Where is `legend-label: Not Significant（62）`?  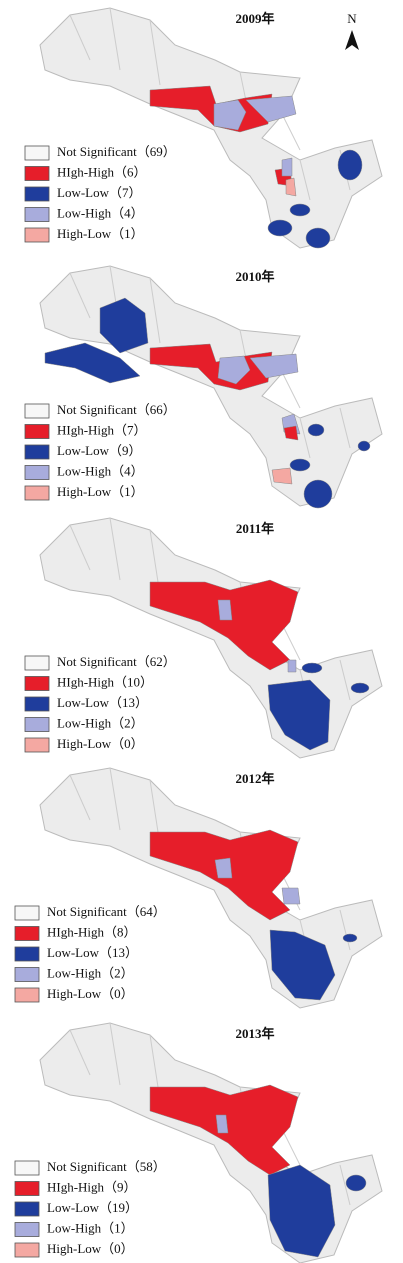 legend-label: Not Significant（62） is located at coordinates (116, 661).